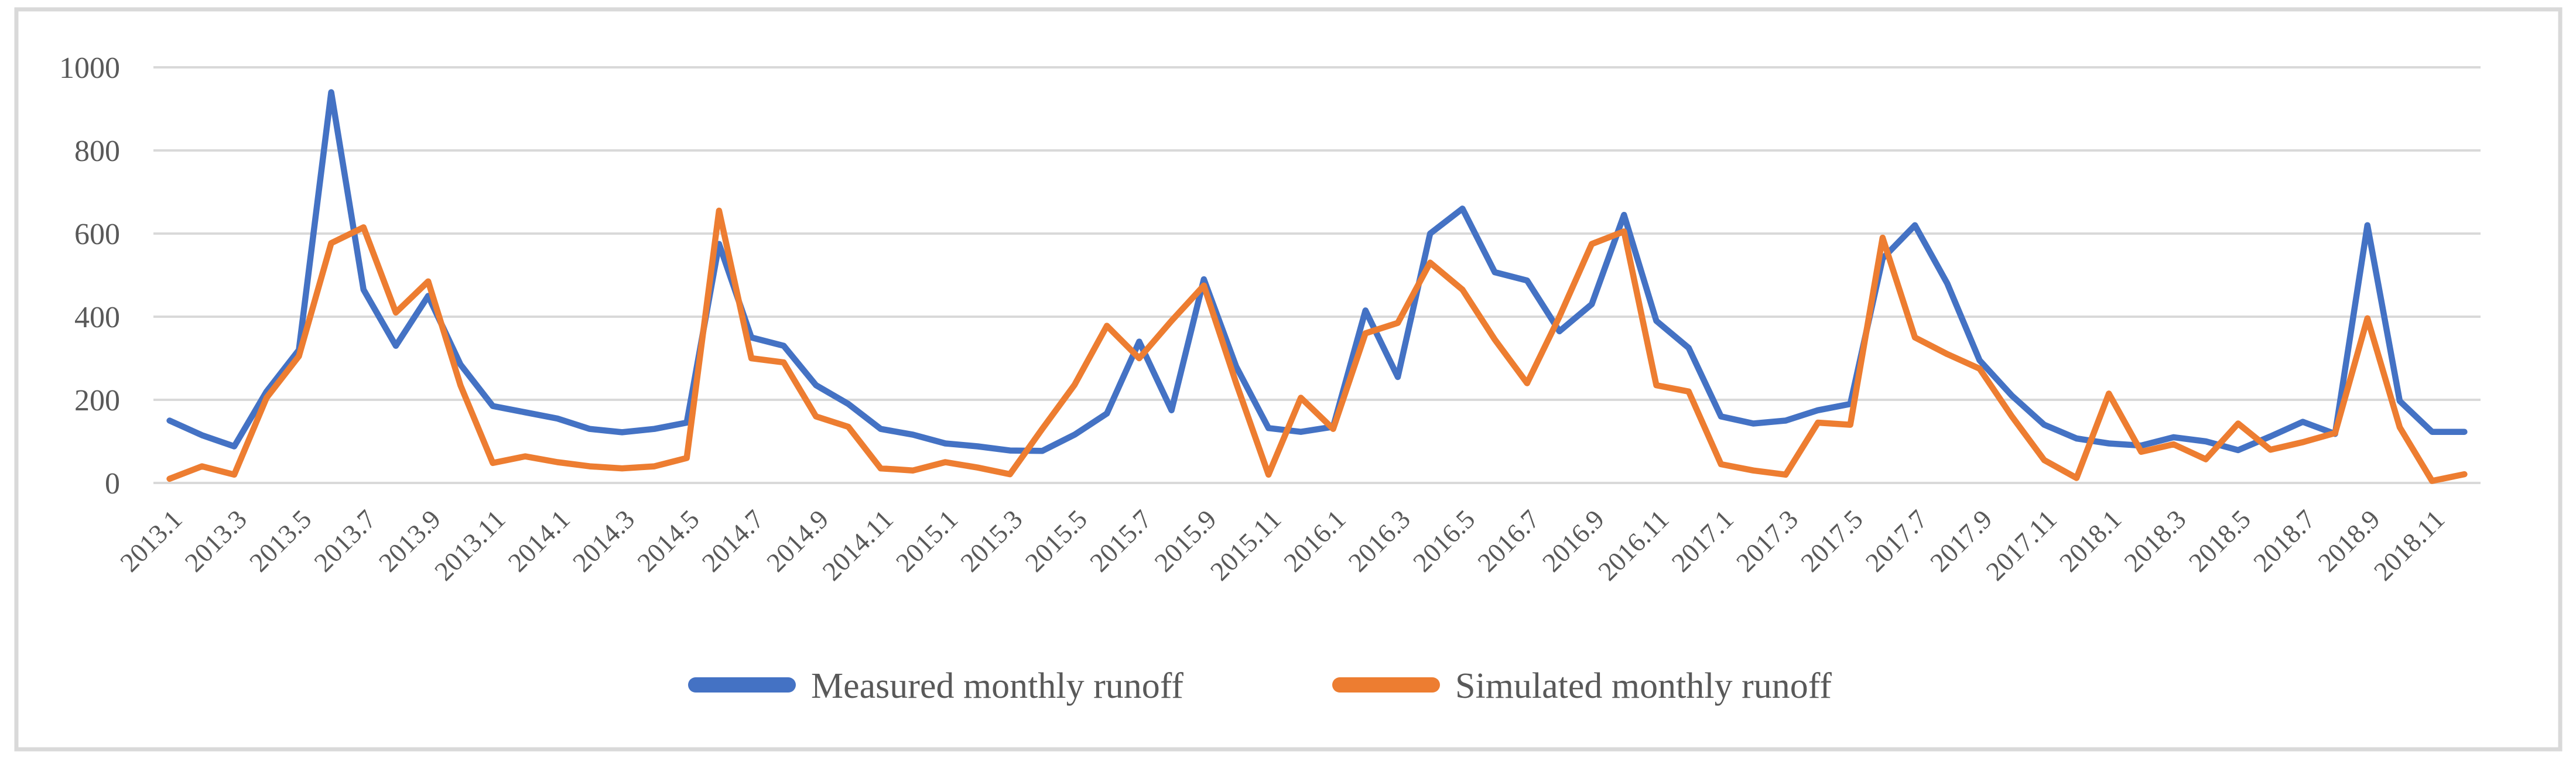 The height and width of the screenshot is (761, 2576). I want to click on x-axis-label: 2017.5, so click(1832, 541).